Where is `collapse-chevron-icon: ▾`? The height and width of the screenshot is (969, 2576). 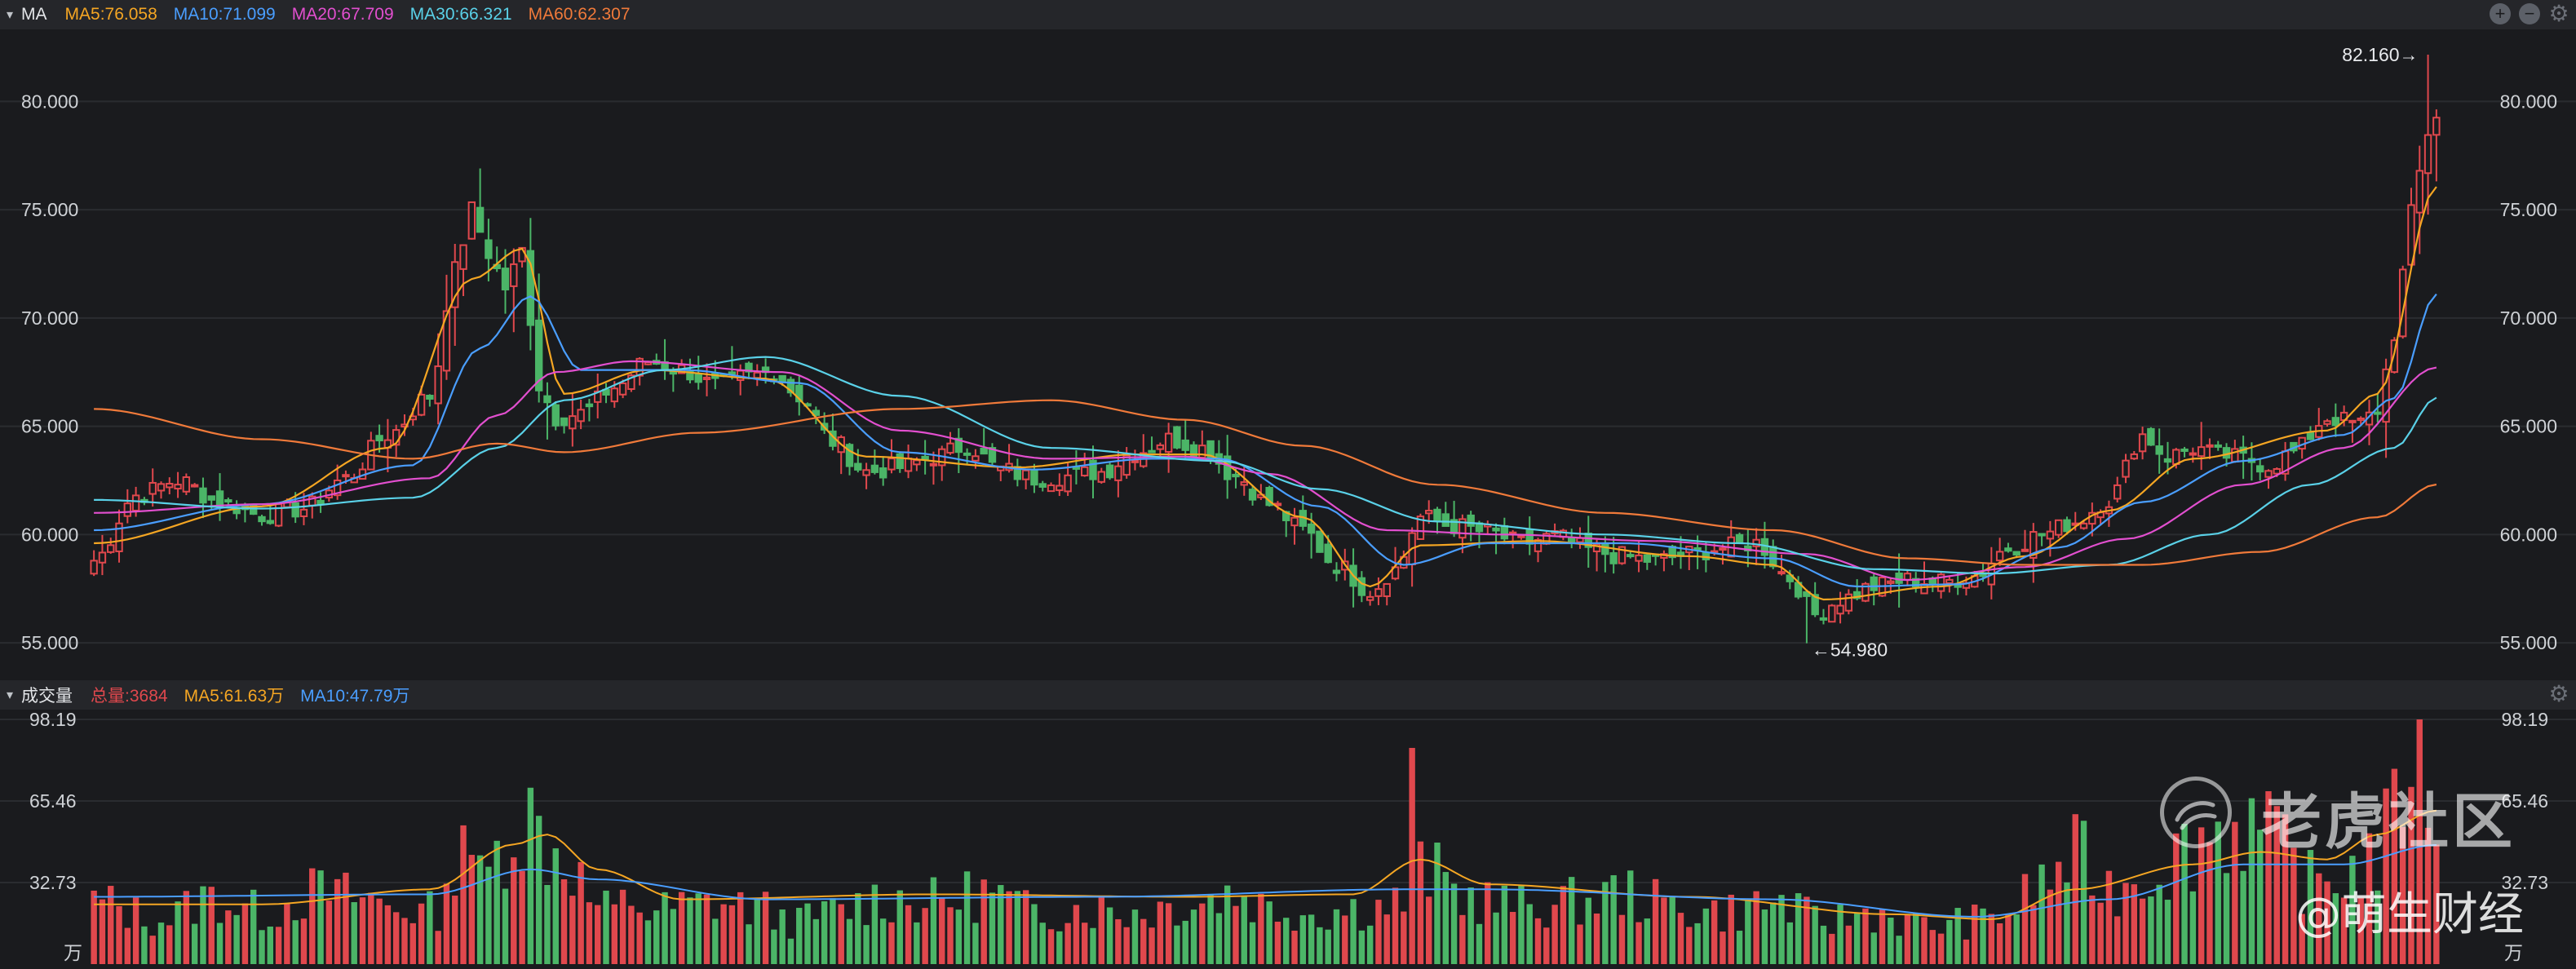
collapse-chevron-icon: ▾ is located at coordinates (10, 15).